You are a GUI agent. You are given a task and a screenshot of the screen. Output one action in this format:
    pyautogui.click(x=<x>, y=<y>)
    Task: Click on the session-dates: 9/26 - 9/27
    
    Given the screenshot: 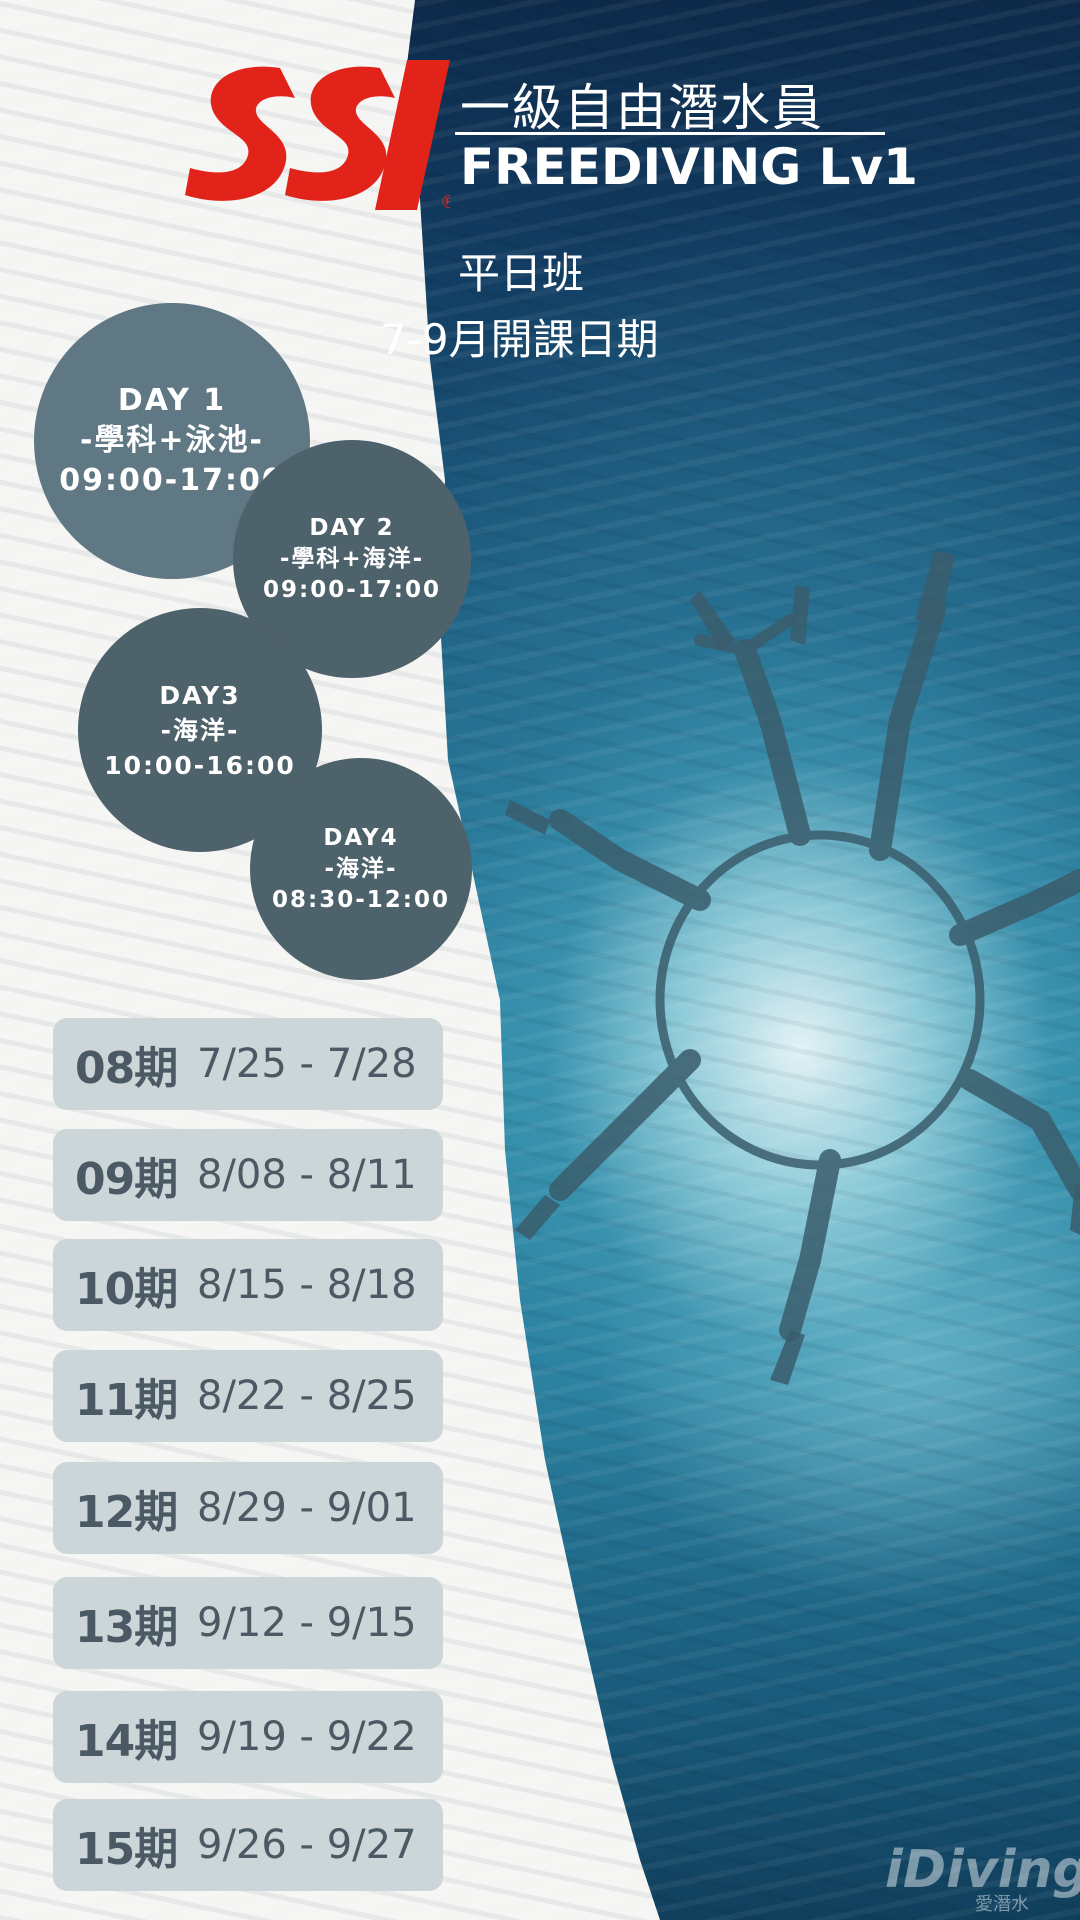 What is the action you would take?
    pyautogui.click(x=307, y=1845)
    